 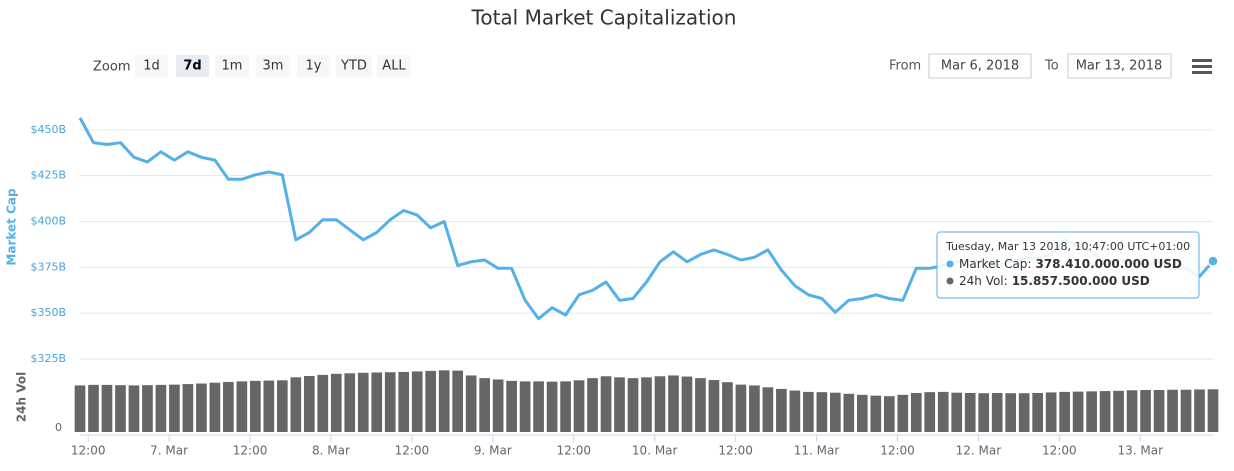 I want to click on tooltip-item: 24h Vol: 15.857.500.000 USD, so click(x=1054, y=281).